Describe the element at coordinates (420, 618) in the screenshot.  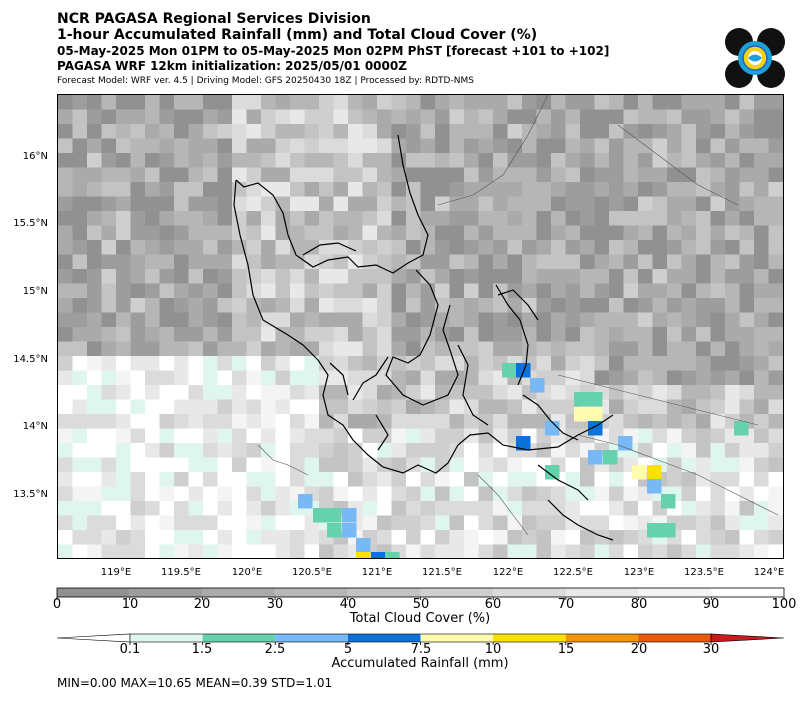
I see `cloud-colorbar-label: Total Cloud Cover (%)` at that location.